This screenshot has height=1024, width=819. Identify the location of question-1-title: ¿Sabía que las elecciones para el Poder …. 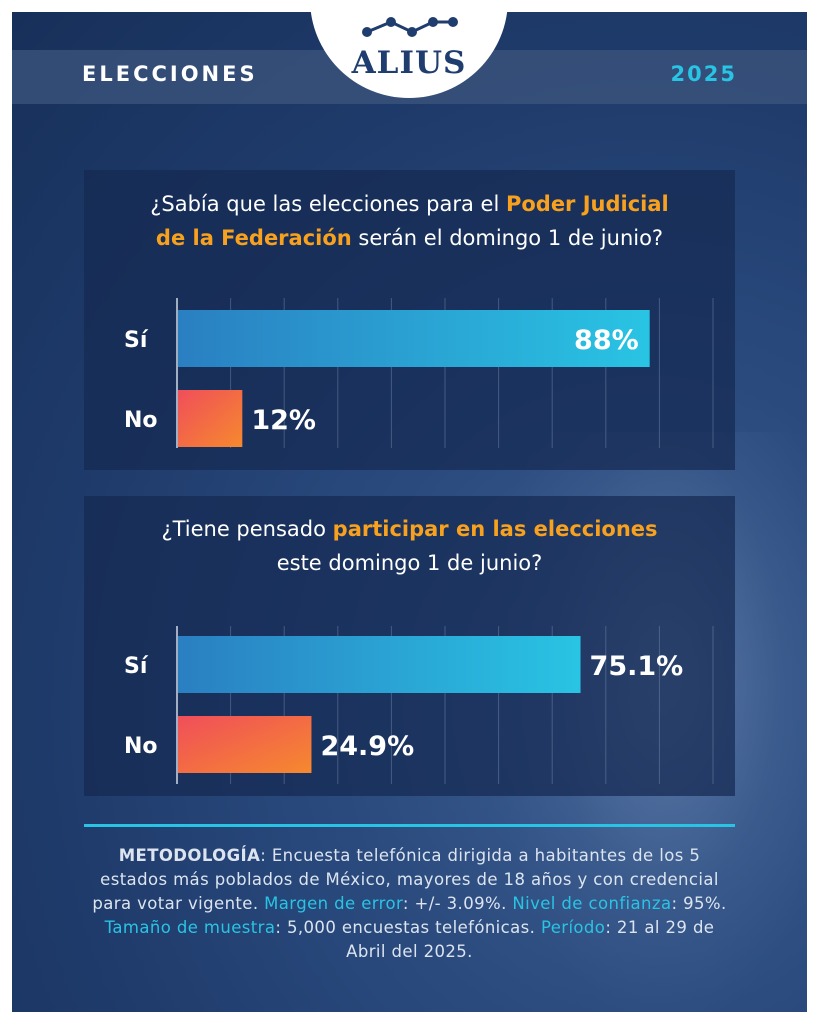
(409, 221).